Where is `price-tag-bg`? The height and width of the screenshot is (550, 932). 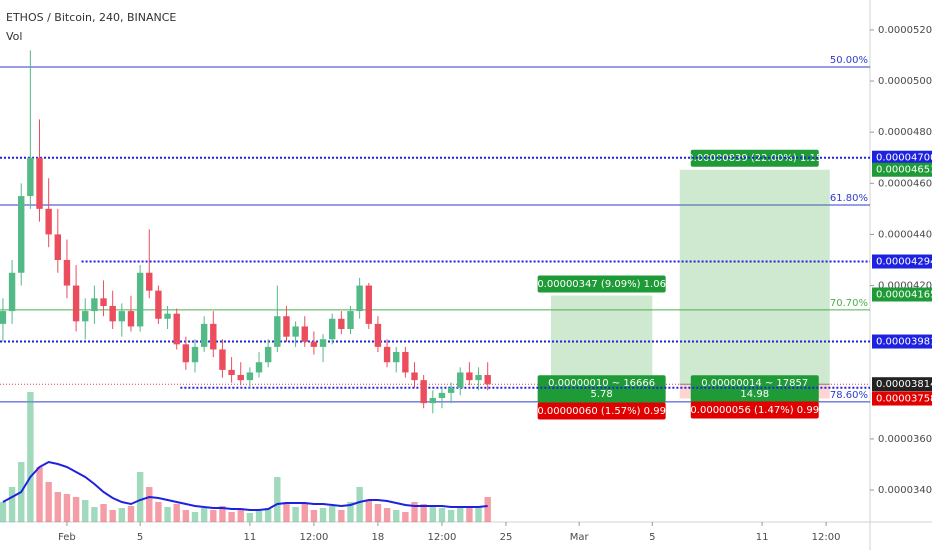 price-tag-bg is located at coordinates (902, 384).